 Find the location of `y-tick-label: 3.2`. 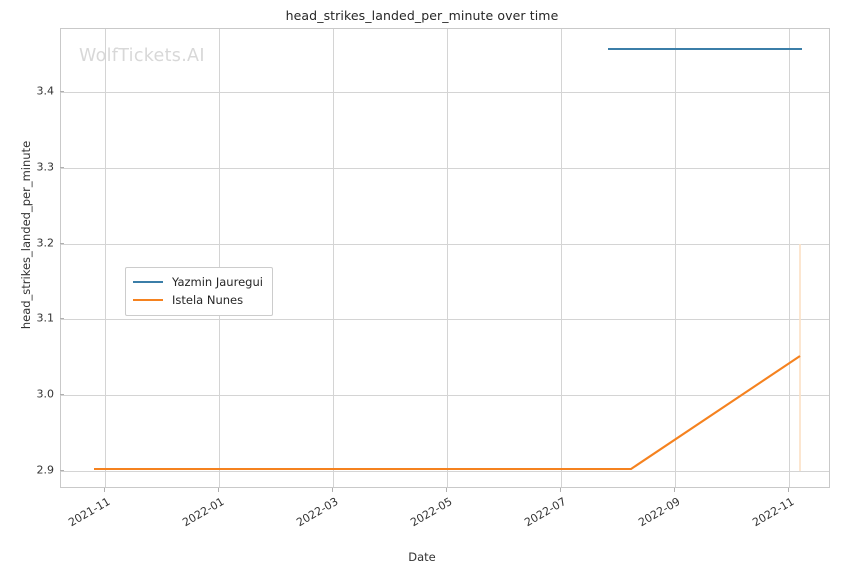

y-tick-label: 3.2 is located at coordinates (45, 243).